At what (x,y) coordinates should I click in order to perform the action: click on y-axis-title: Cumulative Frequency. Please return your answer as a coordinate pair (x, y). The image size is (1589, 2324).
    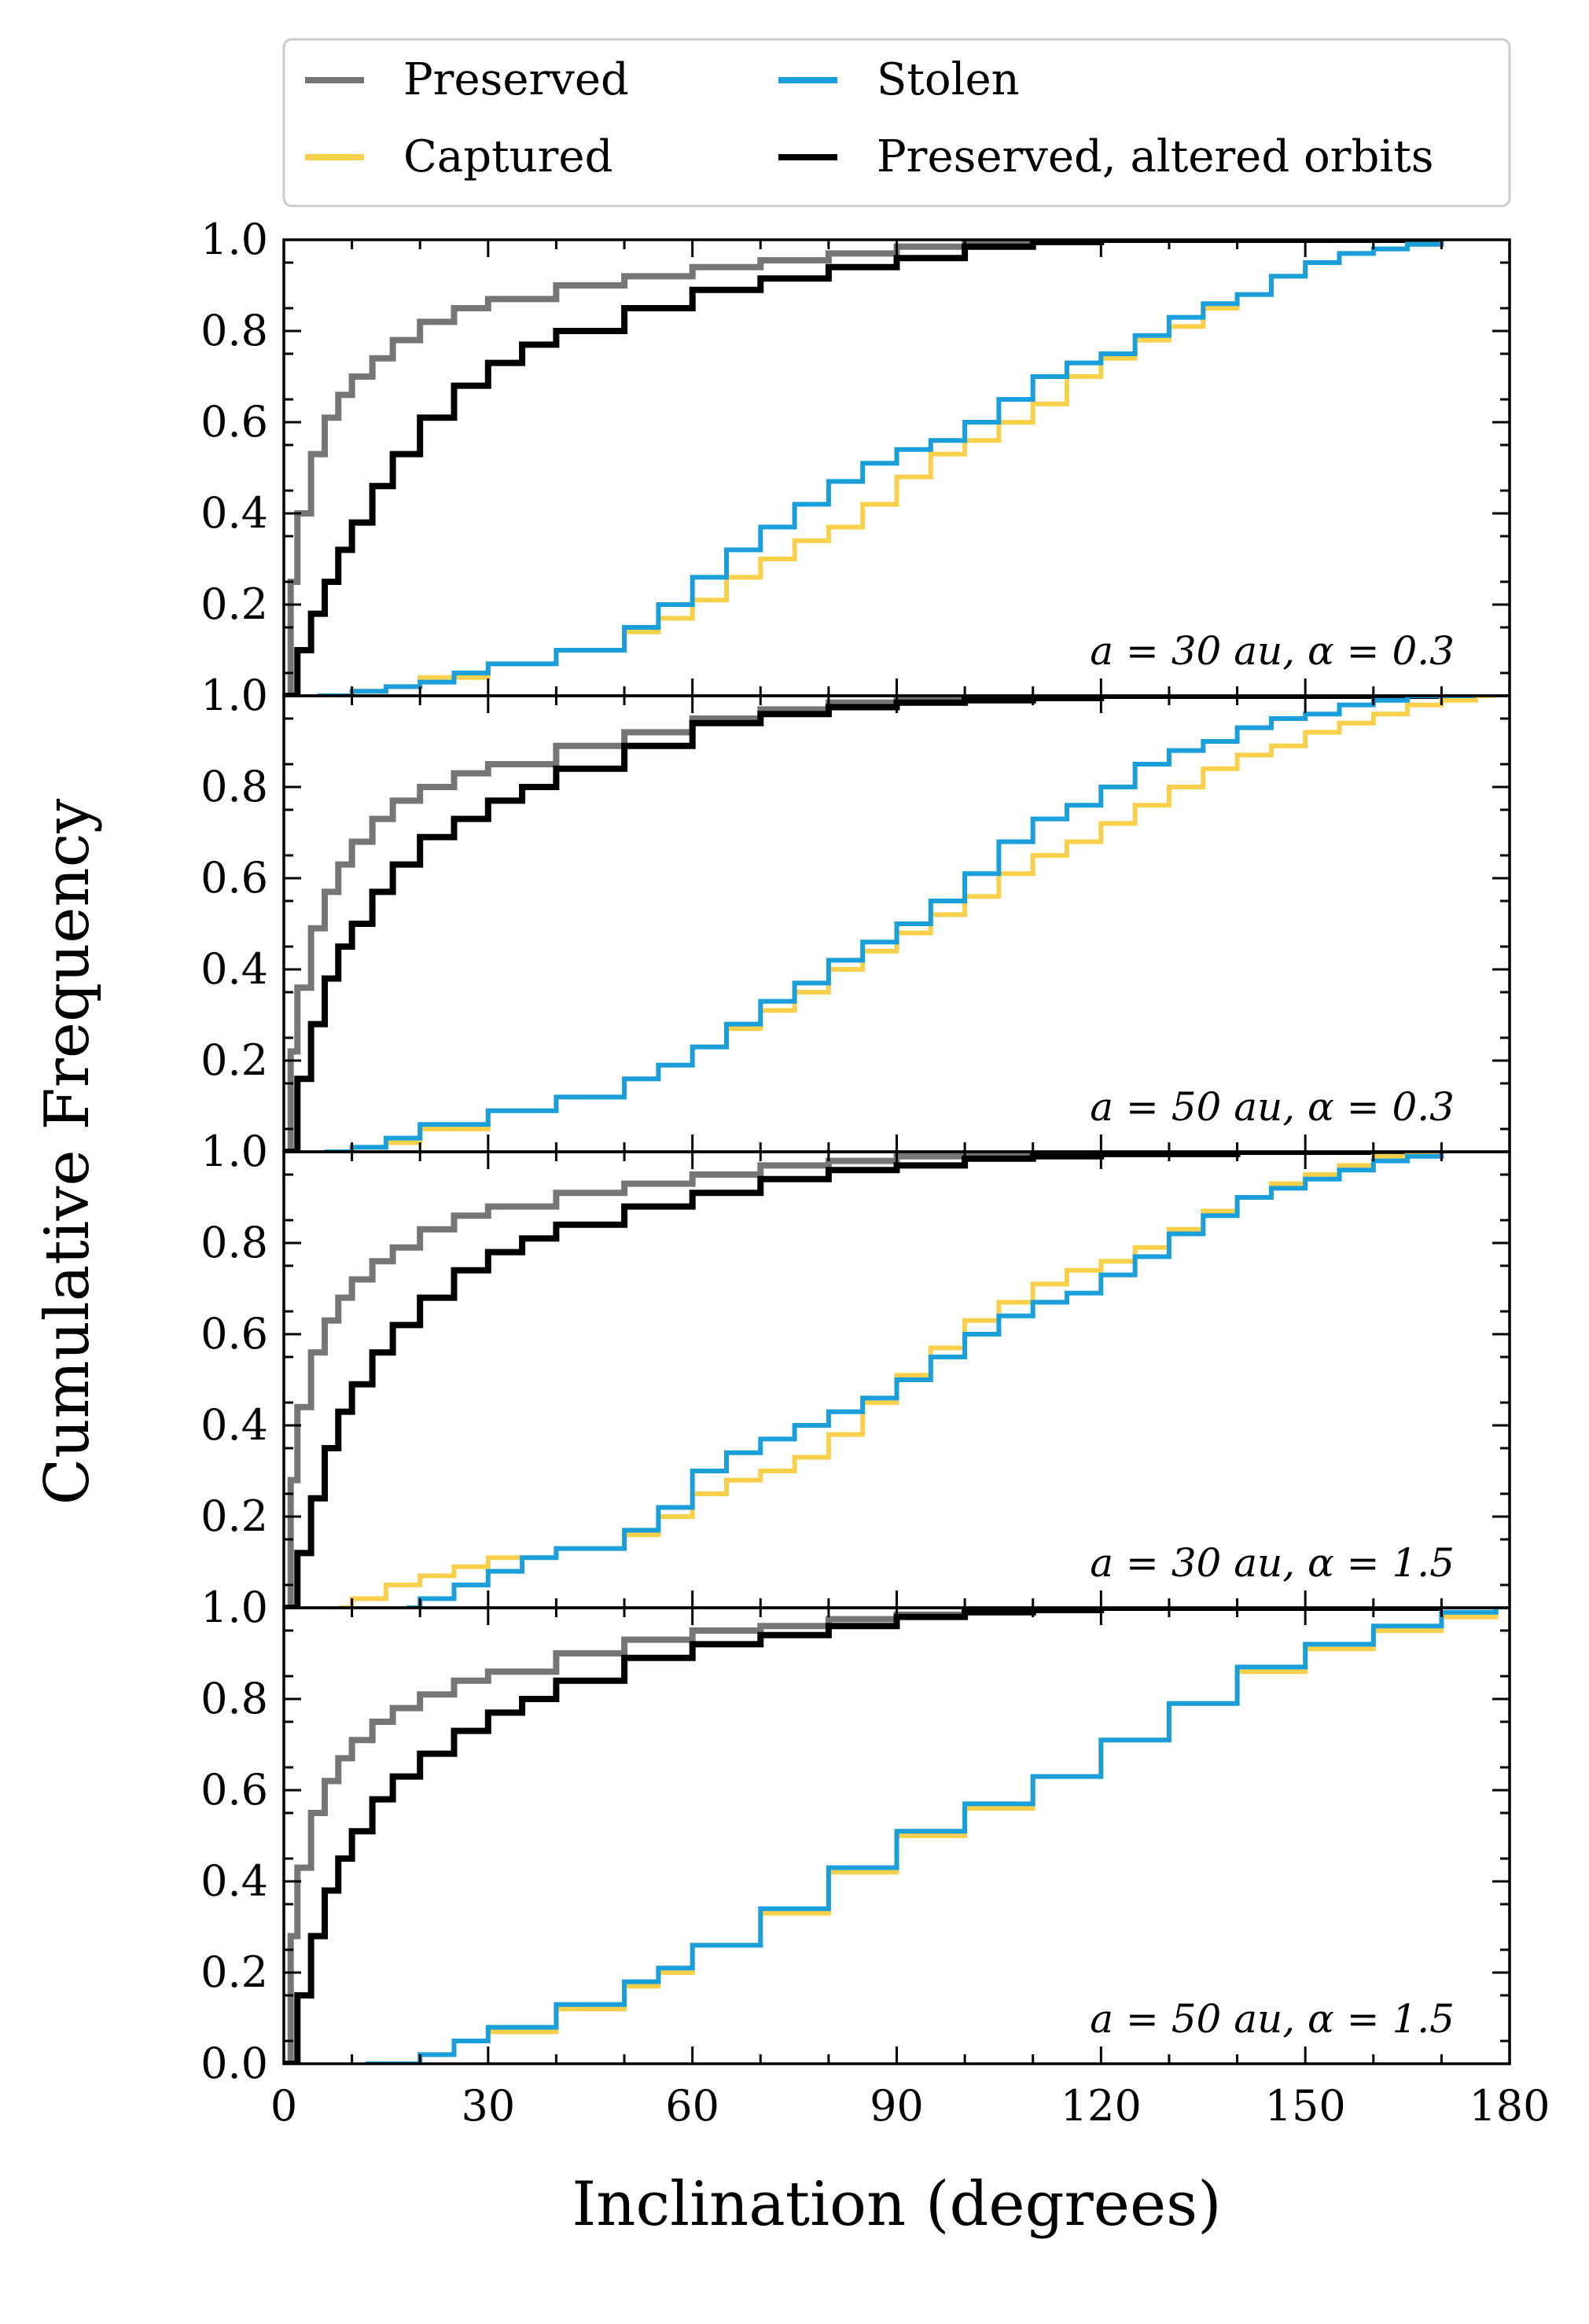
    Looking at the image, I should click on (67, 1152).